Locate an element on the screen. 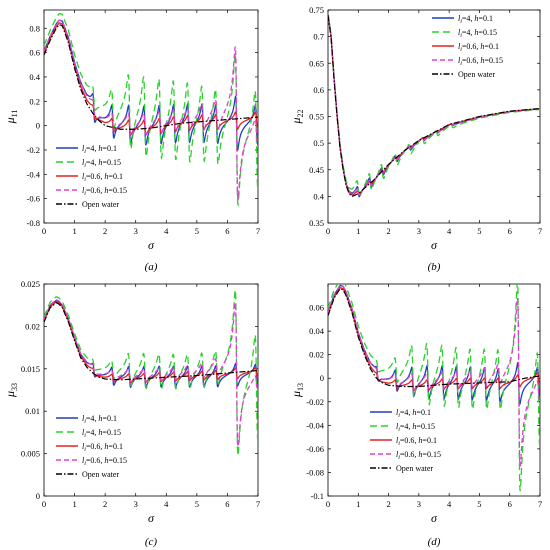 This screenshot has width=550, height=550. y-tick-label: 0.45 is located at coordinates (316, 170).